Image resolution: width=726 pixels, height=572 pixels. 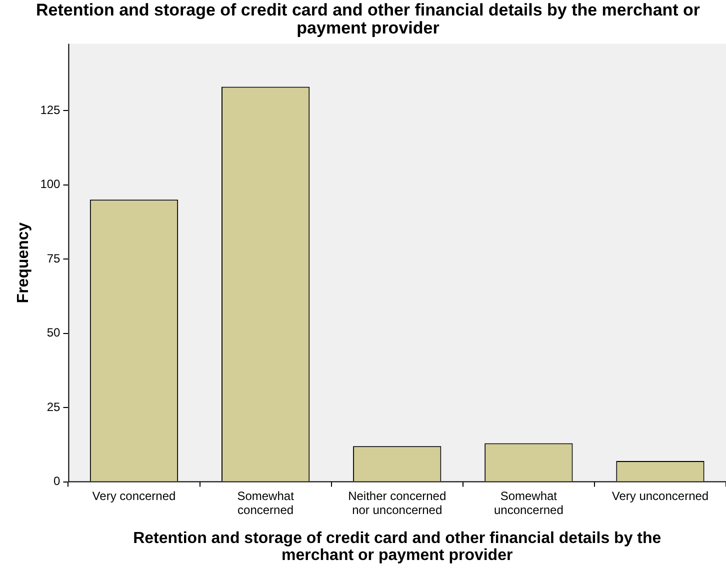 What do you see at coordinates (397, 503) in the screenshot?
I see `x-tick-label: Neither concerned nor unconcerned` at bounding box center [397, 503].